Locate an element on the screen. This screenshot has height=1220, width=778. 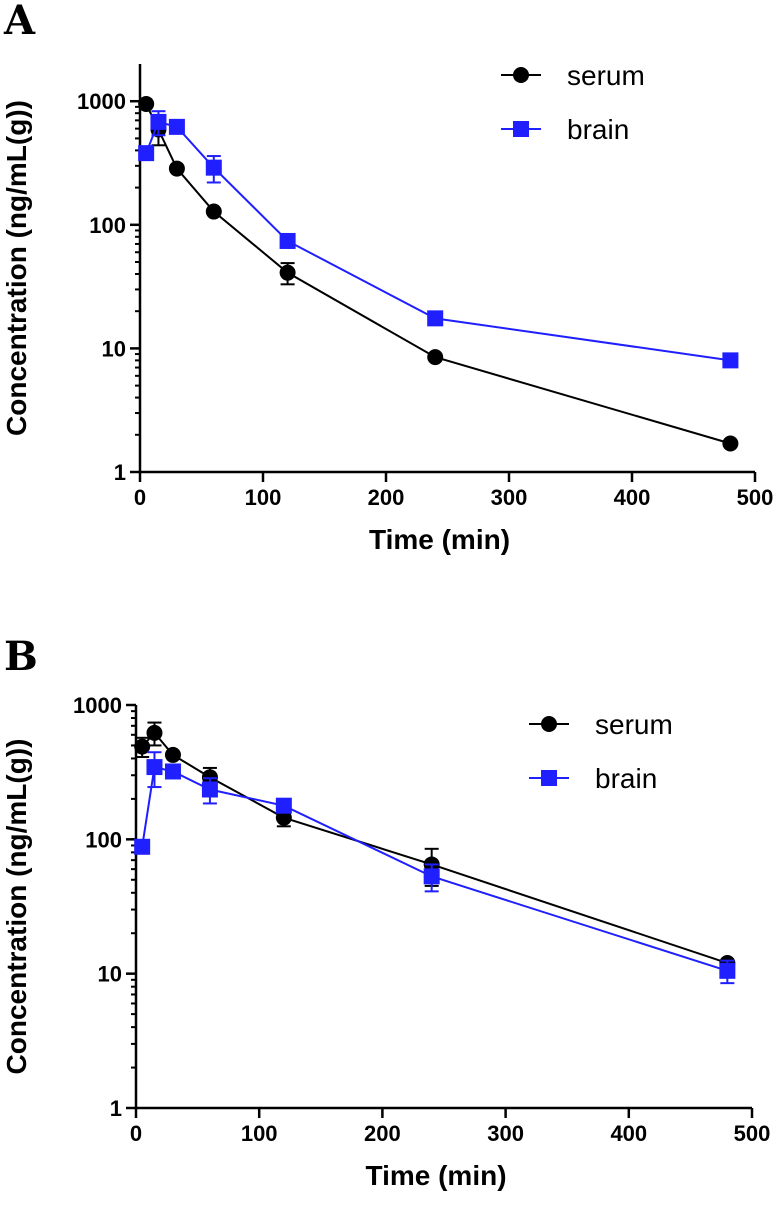
panel-b-legend-label-brain: brain is located at coordinates (626, 778).